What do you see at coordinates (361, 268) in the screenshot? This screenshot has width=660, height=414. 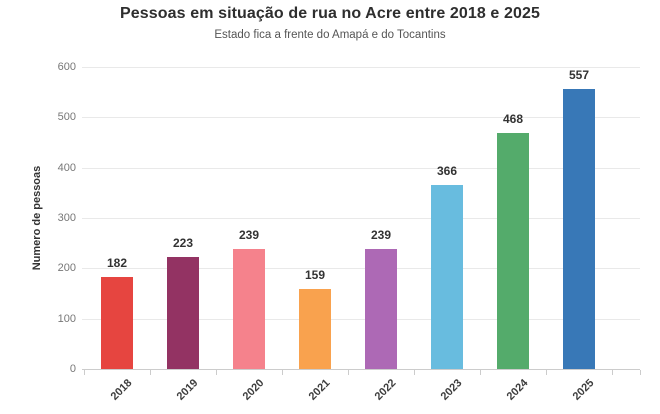 I see `gridline-y200` at bounding box center [361, 268].